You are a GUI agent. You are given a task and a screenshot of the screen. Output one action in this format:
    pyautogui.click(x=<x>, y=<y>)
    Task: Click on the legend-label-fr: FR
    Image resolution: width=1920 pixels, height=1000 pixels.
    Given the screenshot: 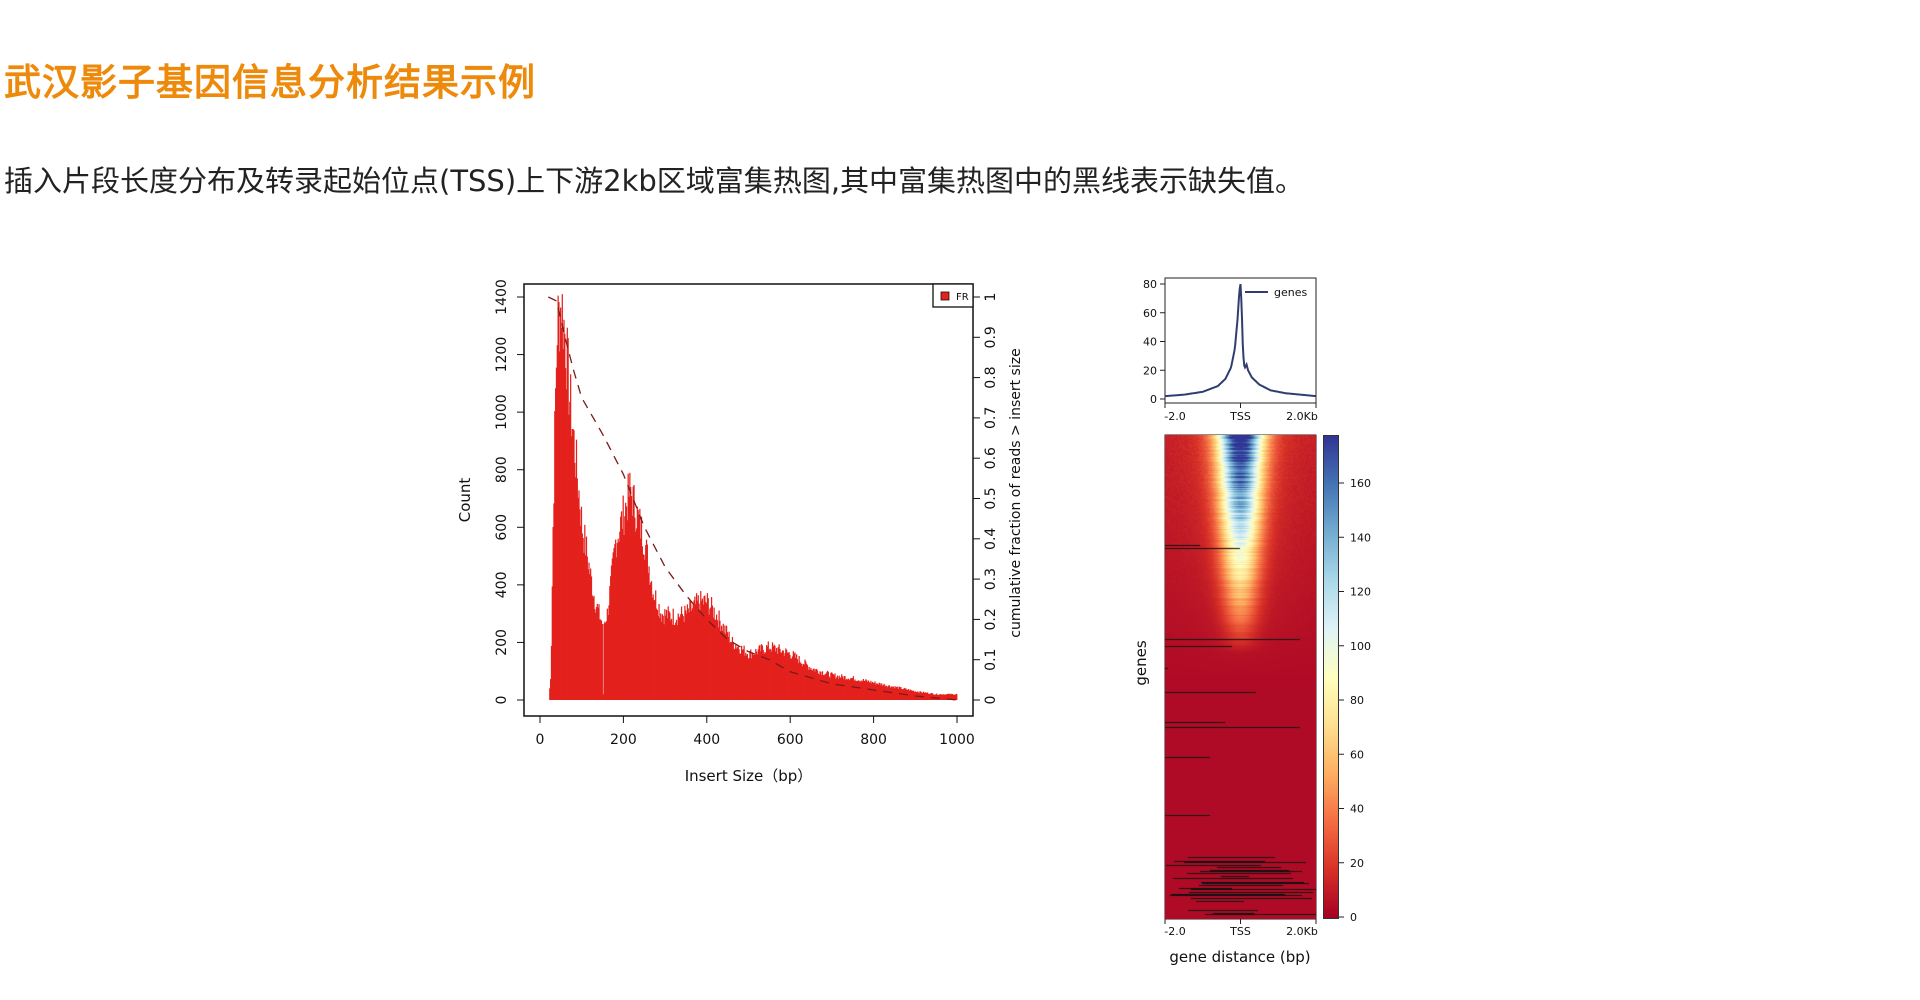 What is the action you would take?
    pyautogui.click(x=962, y=297)
    